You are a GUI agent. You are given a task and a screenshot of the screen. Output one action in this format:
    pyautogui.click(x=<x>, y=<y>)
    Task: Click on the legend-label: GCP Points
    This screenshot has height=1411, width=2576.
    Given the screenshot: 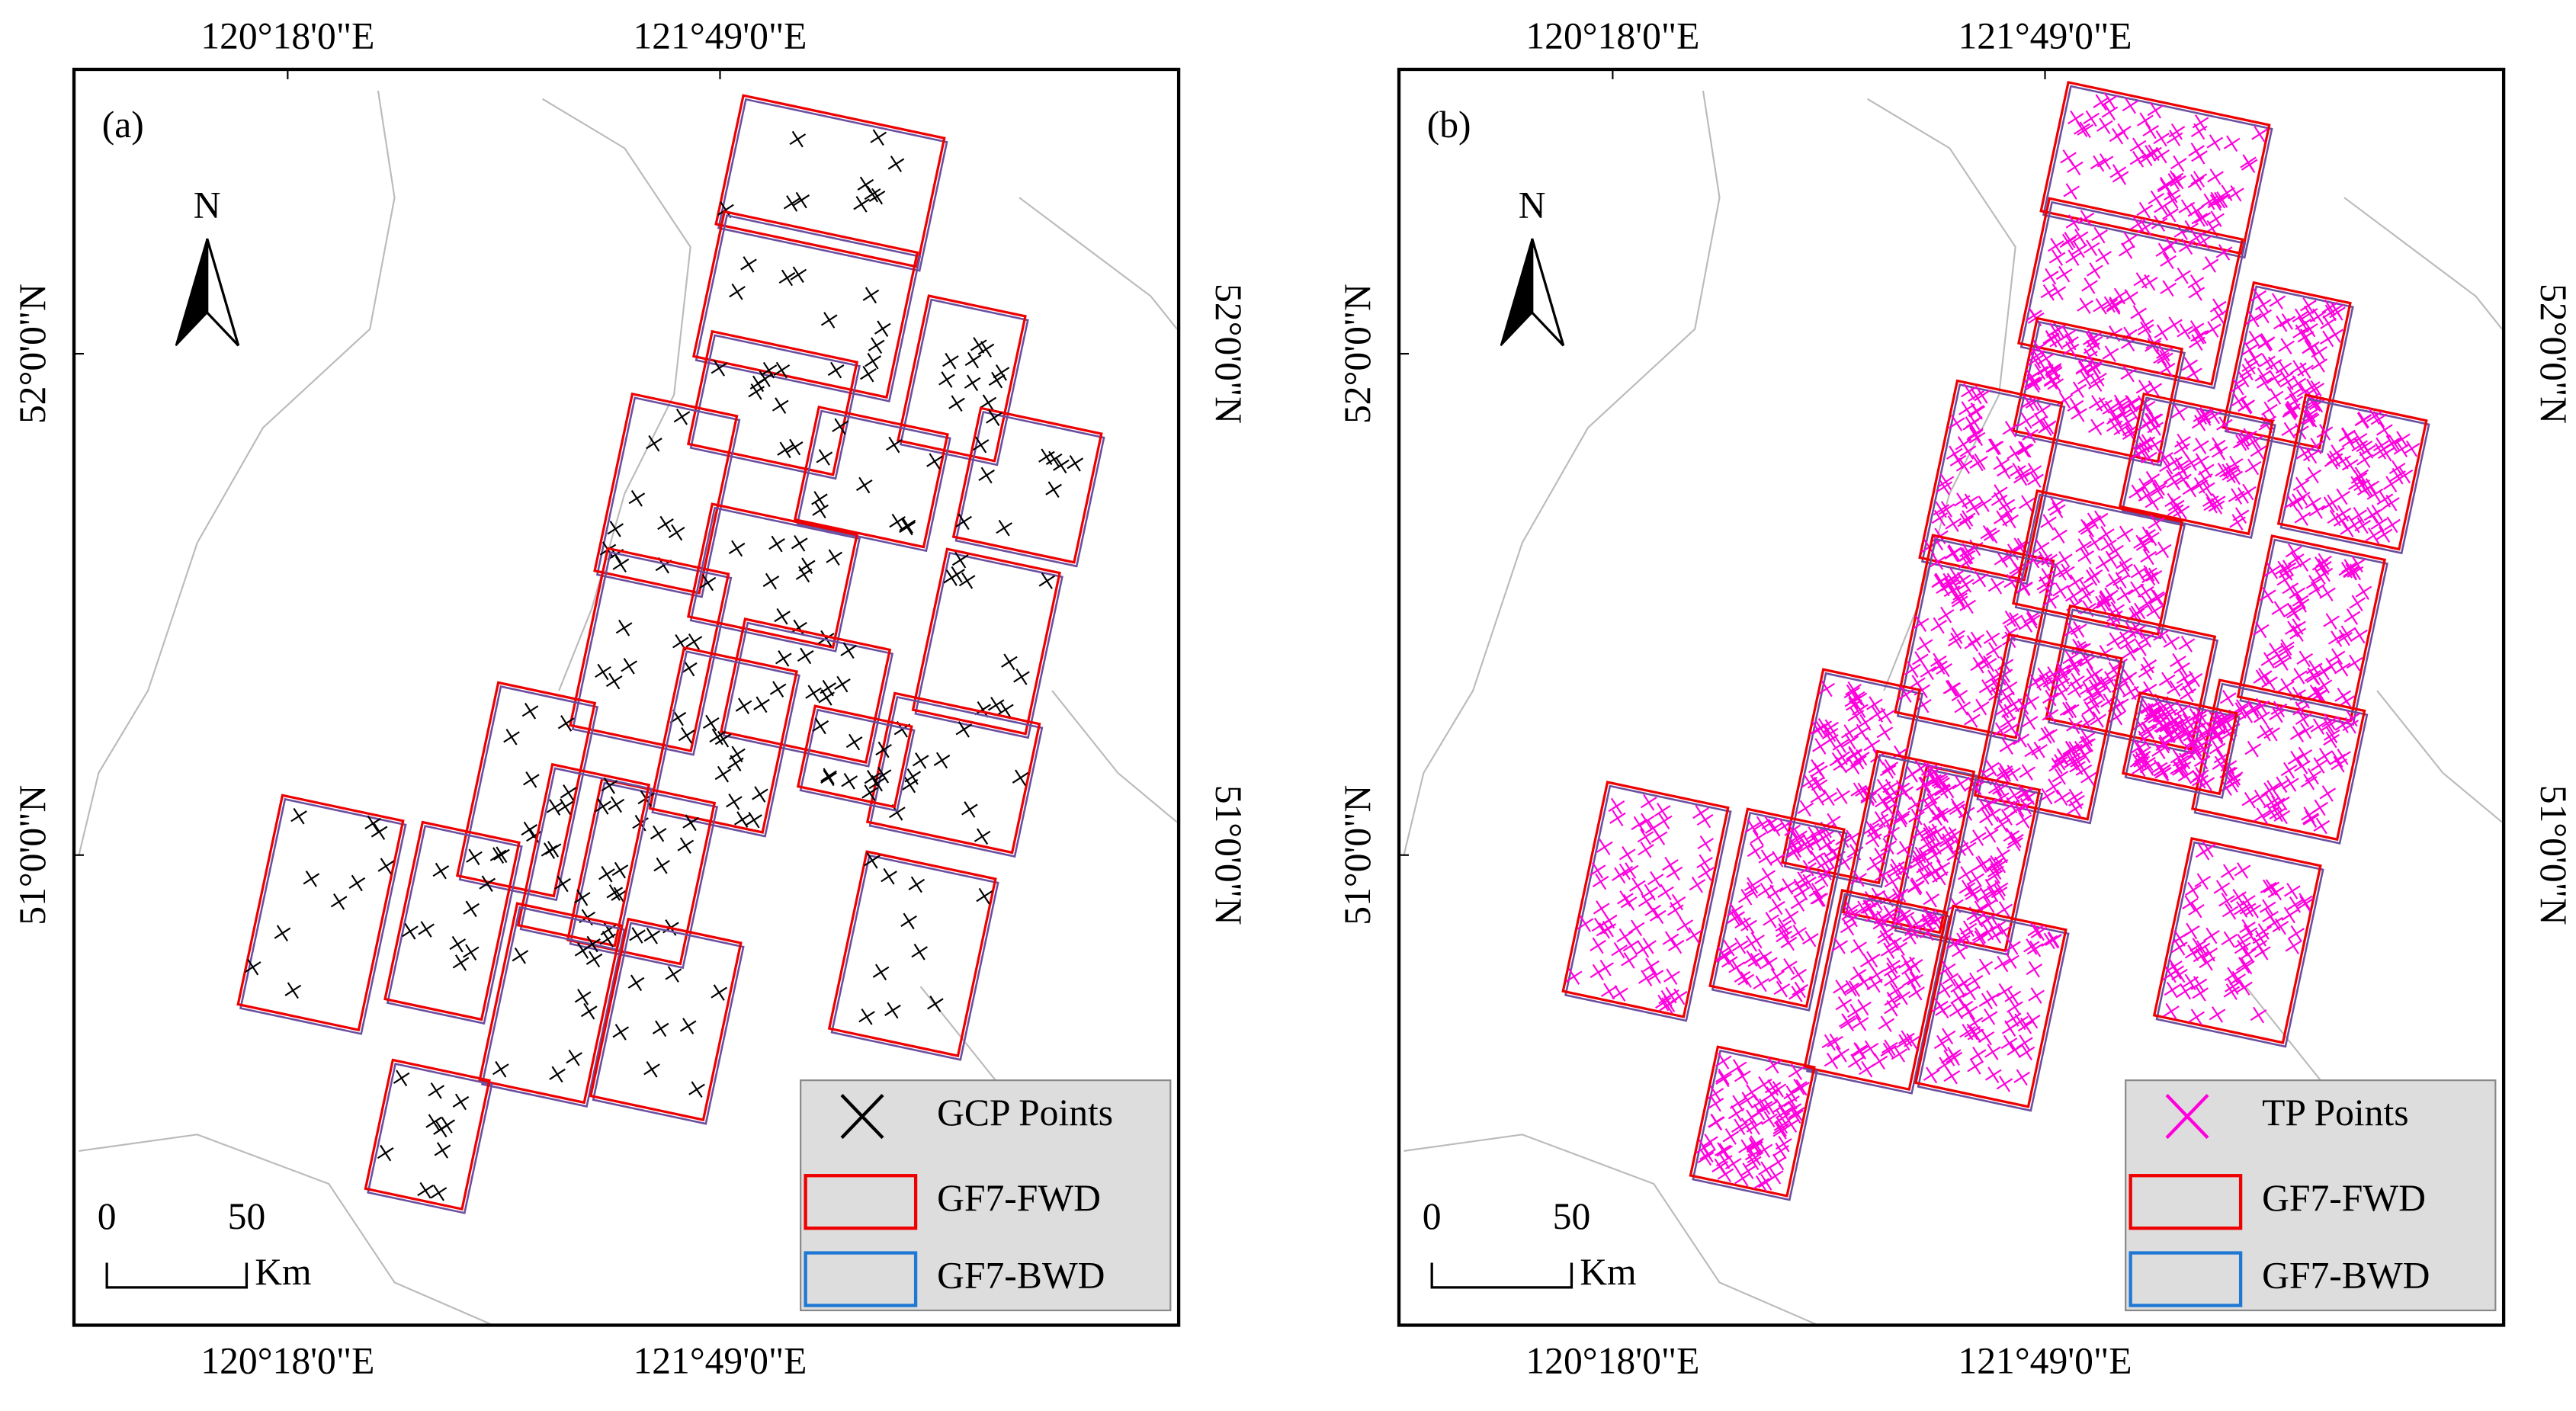 What is the action you would take?
    pyautogui.click(x=1025, y=1113)
    